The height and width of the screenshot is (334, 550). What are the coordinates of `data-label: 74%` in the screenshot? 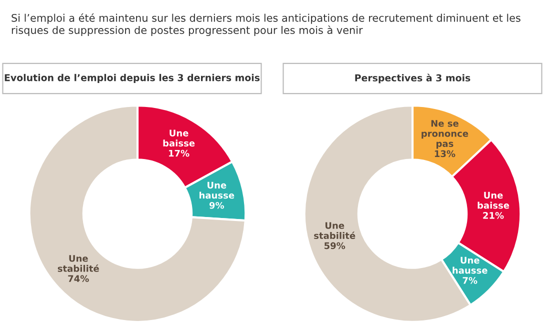 It's located at (78, 278).